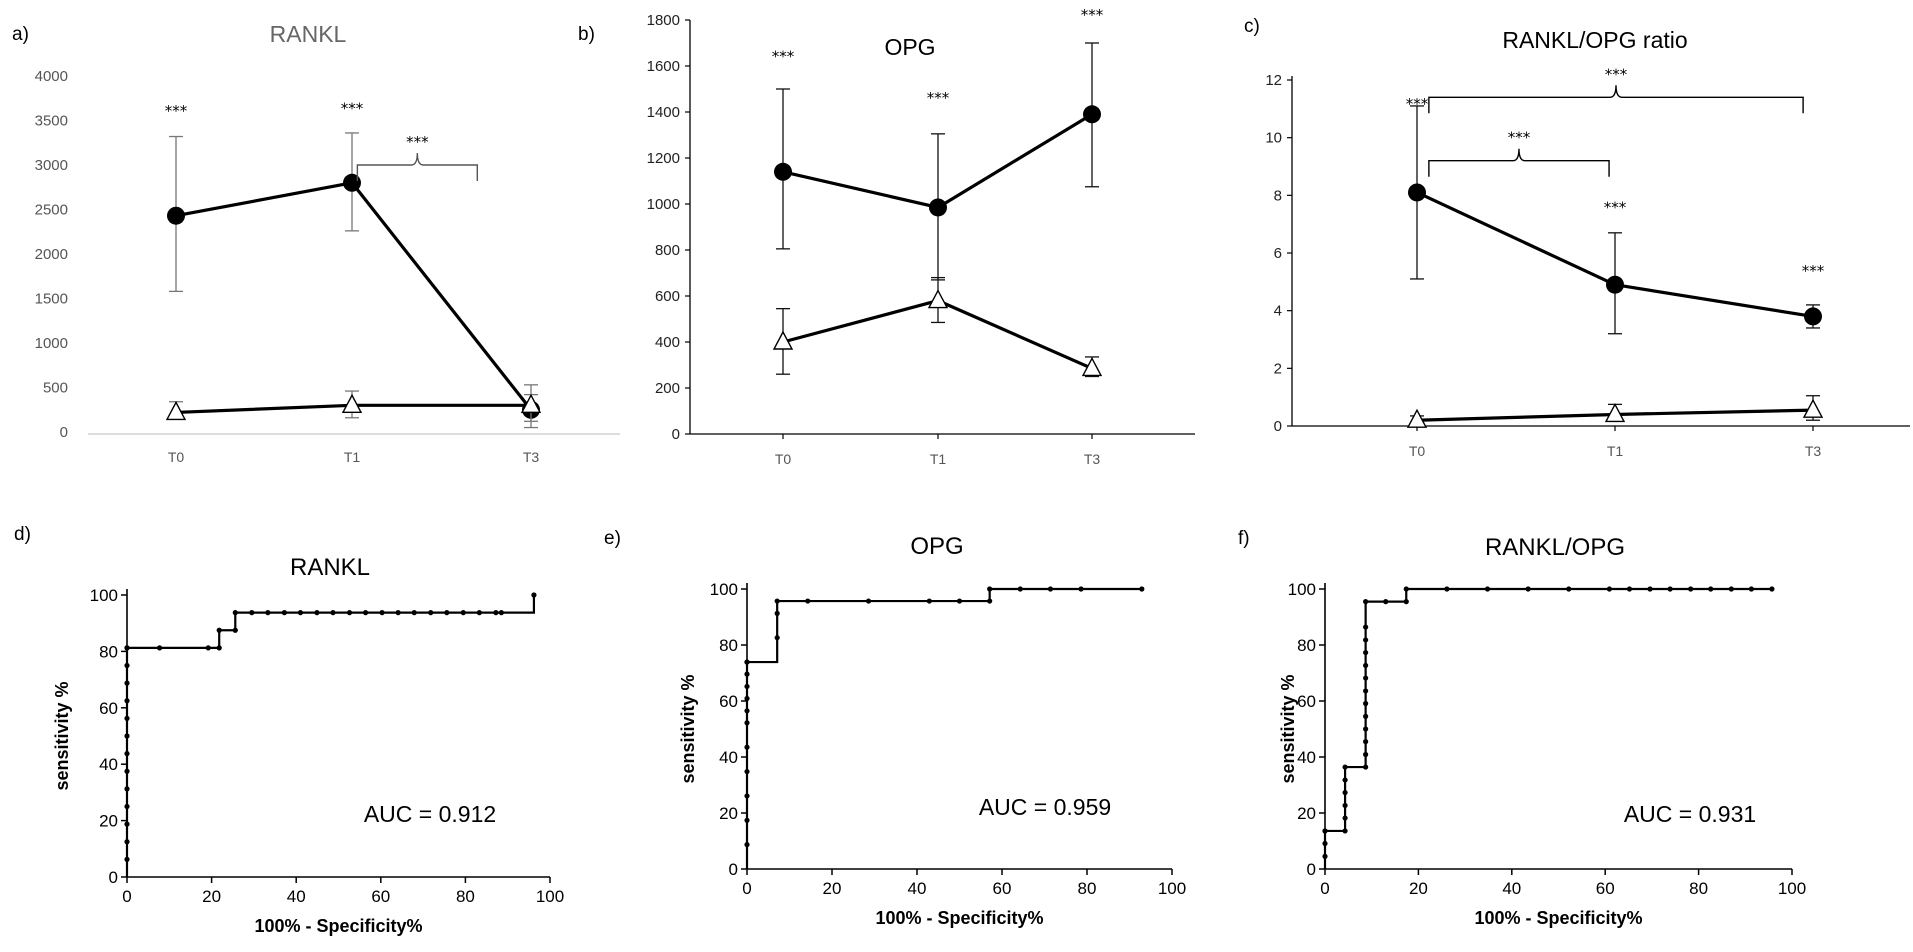  Describe the element at coordinates (917, 888) in the screenshot. I see `x-tick-label: 40` at that location.